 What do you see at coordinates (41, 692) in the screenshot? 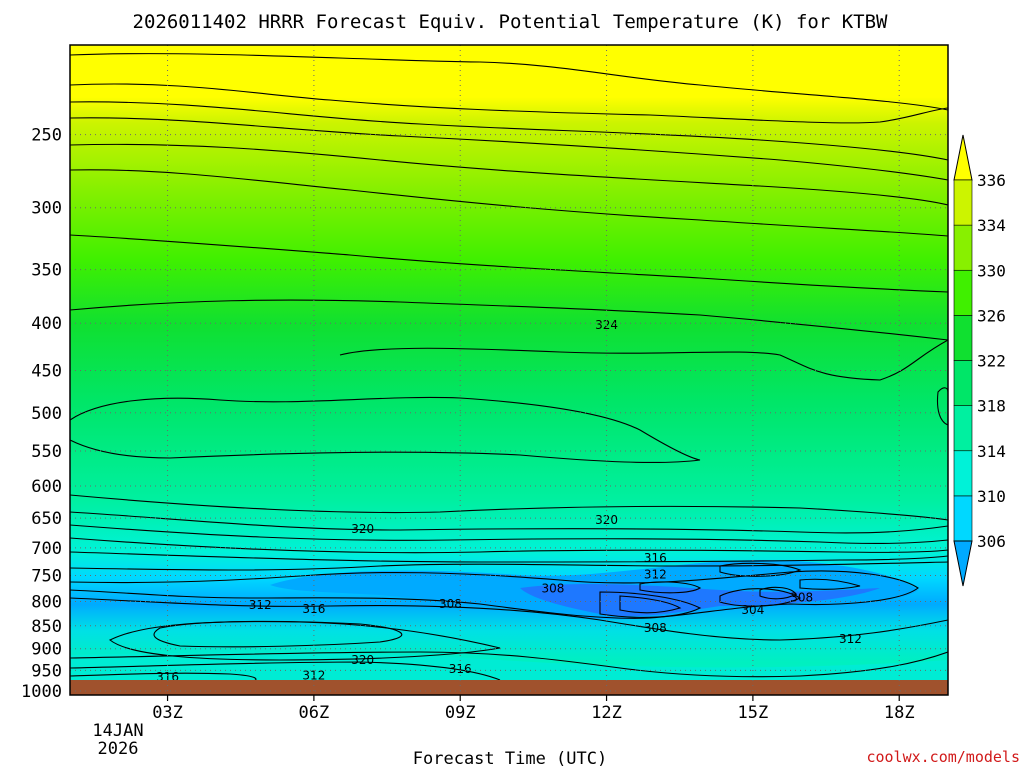
I see `y-tick-label: 1000` at bounding box center [41, 692].